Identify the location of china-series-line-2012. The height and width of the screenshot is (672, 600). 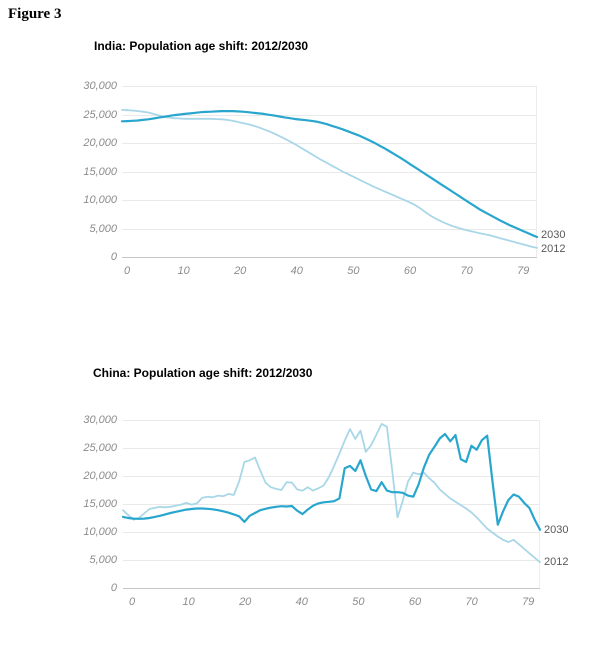
(331, 493).